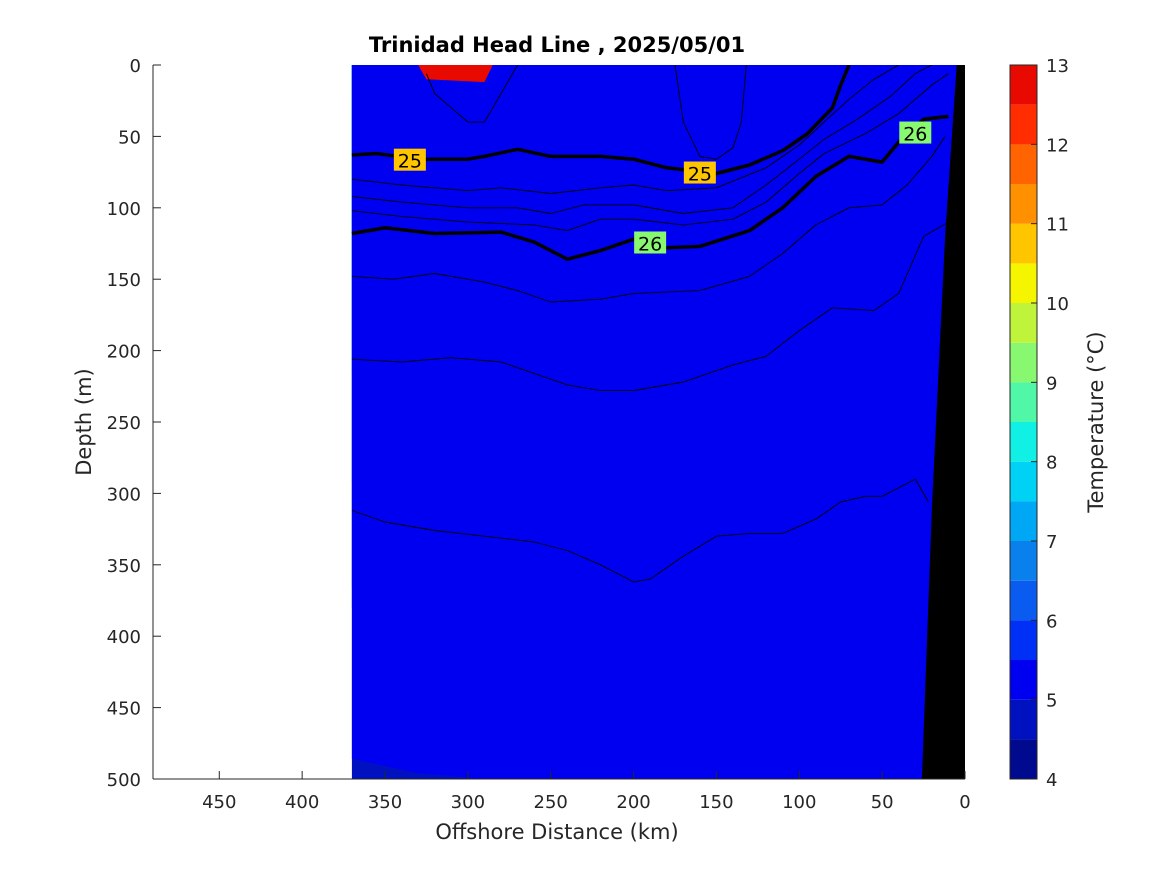 The image size is (1167, 875). Describe the element at coordinates (633, 802) in the screenshot. I see `x-tick-label: 200` at that location.